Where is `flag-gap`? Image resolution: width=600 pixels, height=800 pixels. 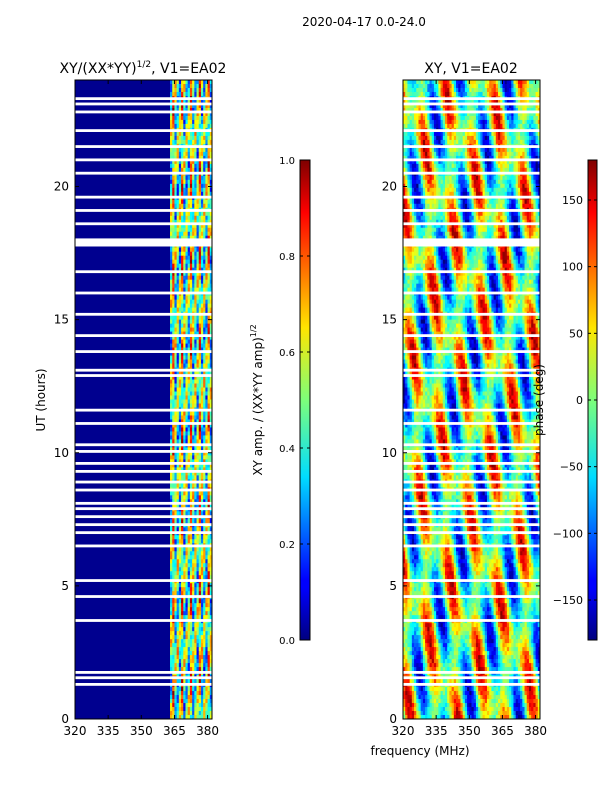
flag-gap is located at coordinates (143, 210).